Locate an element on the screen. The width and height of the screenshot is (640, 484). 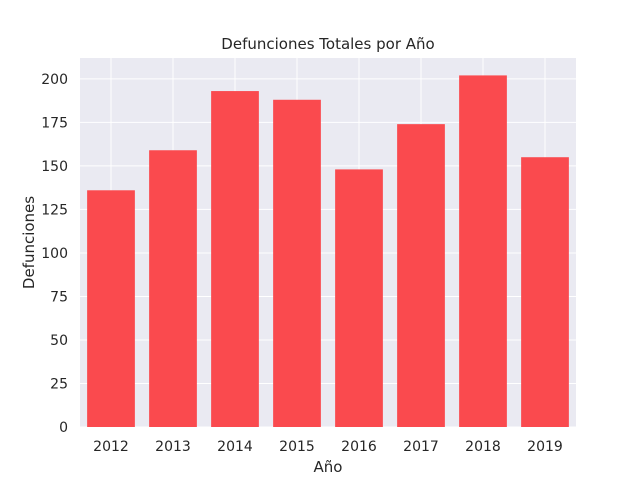
y-axis-label: Defunciones is located at coordinates (29, 242).